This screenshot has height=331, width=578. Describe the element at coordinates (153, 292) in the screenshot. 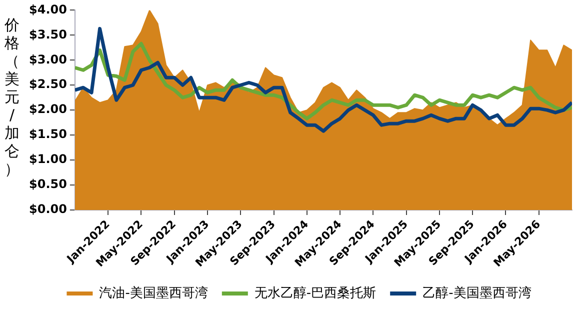

I see `legend-label: 汽油-美国墨西哥湾` at that location.